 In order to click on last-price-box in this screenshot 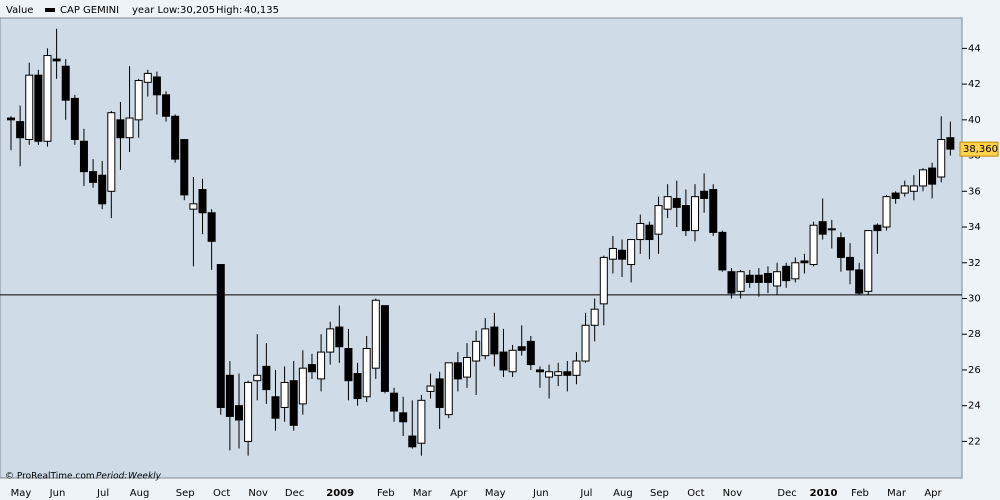, I will do `click(979, 149)`.